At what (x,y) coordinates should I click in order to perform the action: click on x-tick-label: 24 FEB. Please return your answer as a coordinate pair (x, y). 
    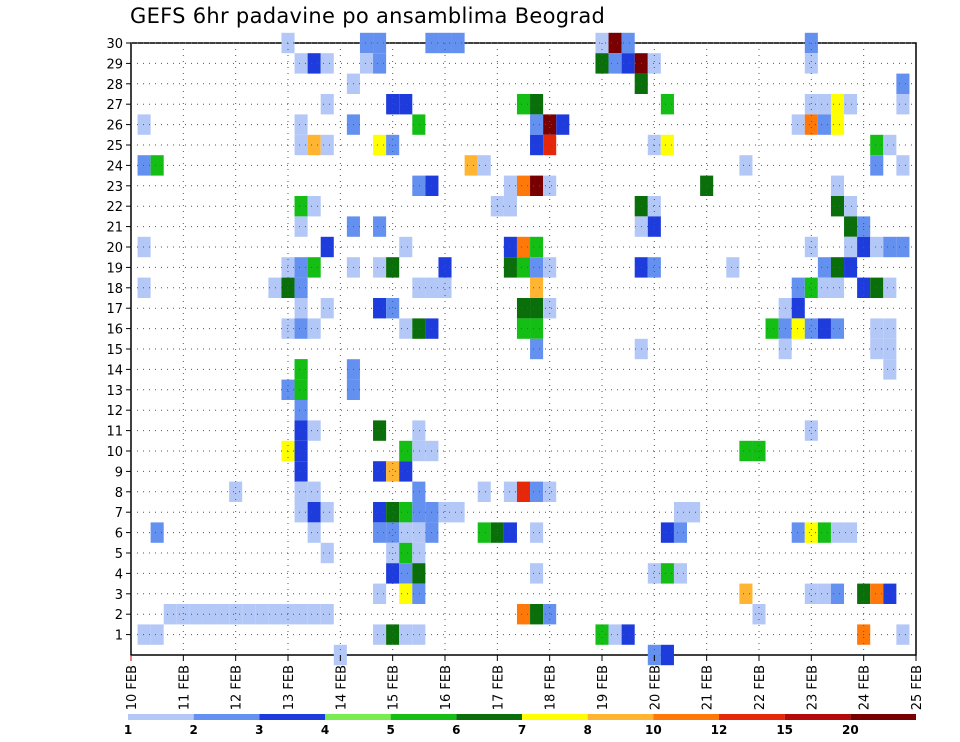
    Looking at the image, I should click on (865, 687).